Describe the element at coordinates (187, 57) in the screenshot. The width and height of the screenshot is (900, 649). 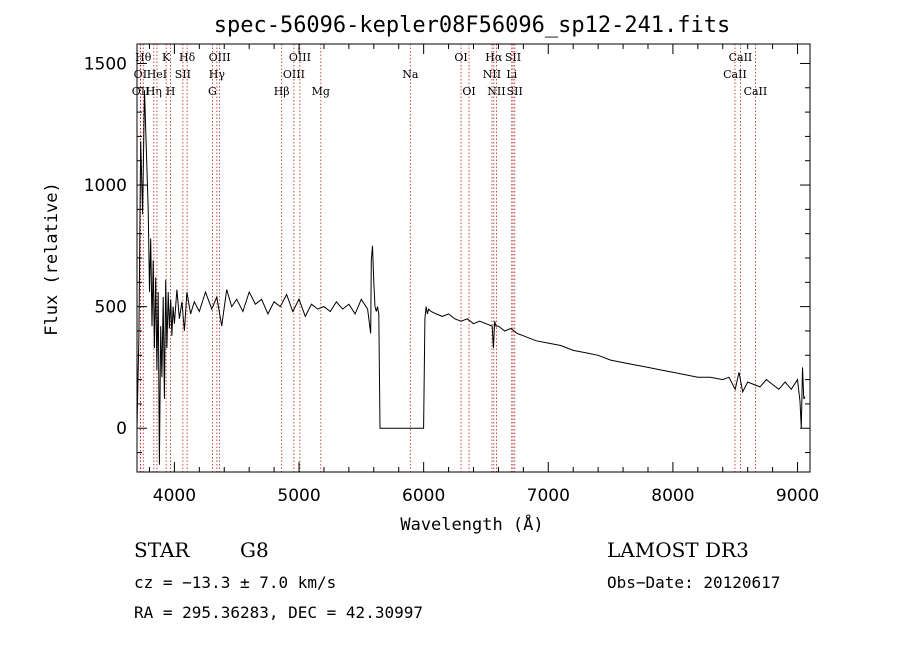
I see `spectral-line-label: Hδ` at that location.